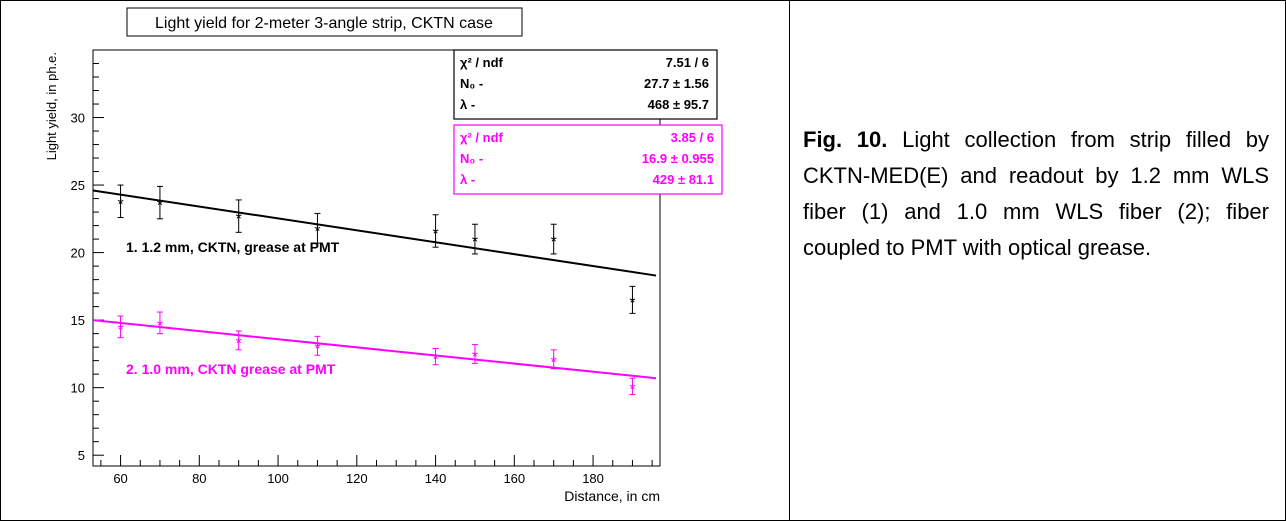 Image resolution: width=1286 pixels, height=521 pixels. Describe the element at coordinates (676, 83) in the screenshot. I see `stats-value: 27.7 ± 1.56` at that location.